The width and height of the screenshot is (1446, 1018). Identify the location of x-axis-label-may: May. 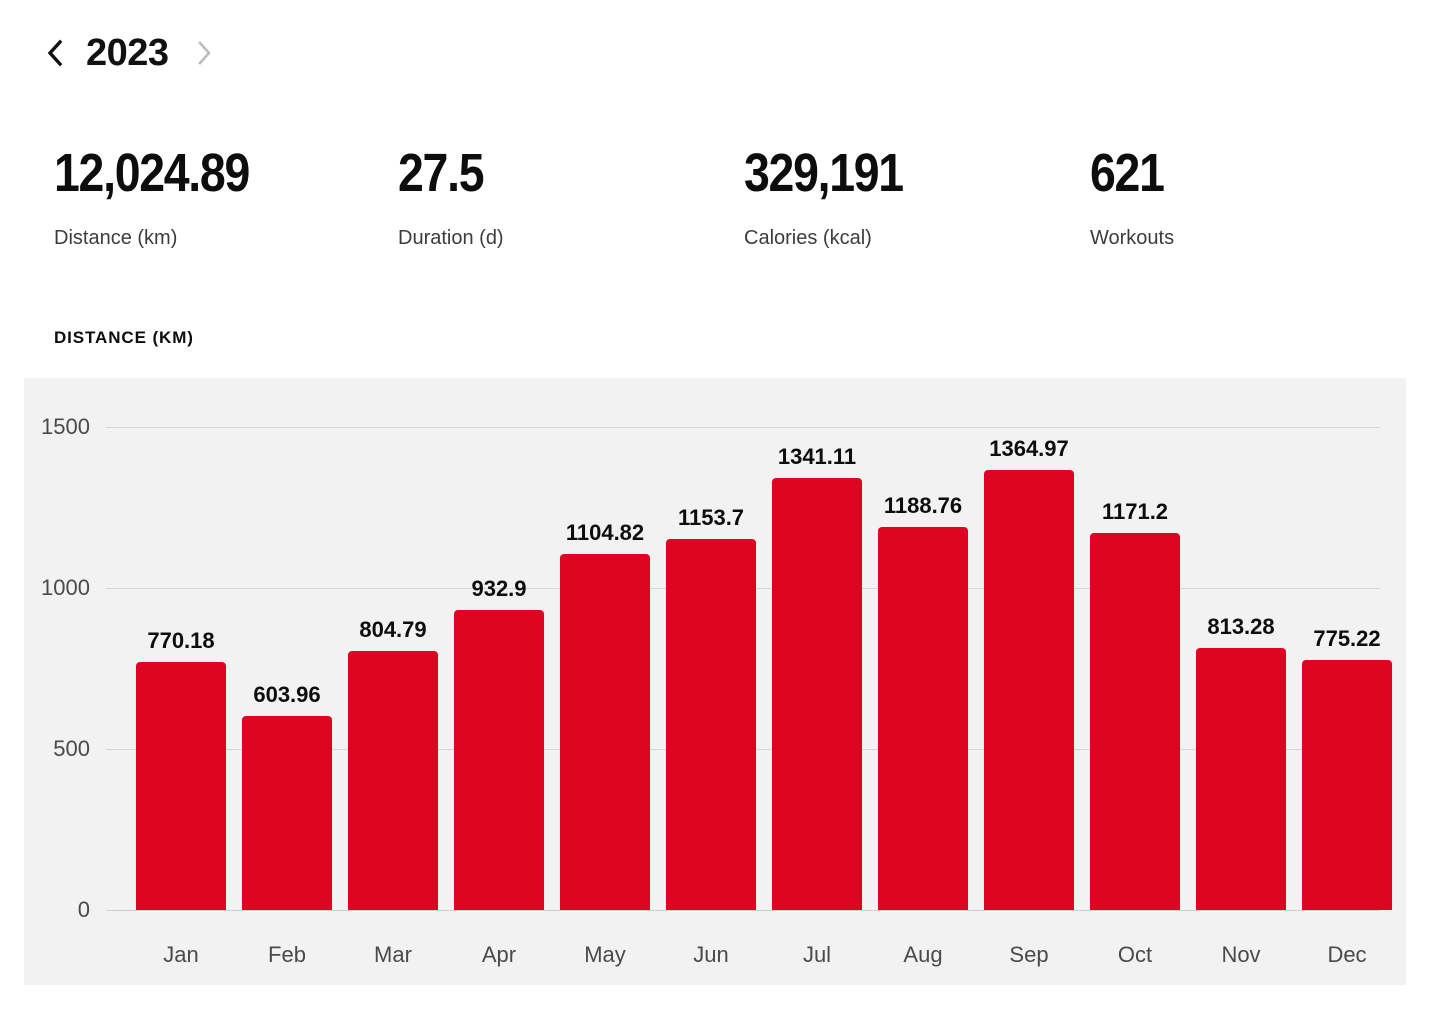
(605, 954).